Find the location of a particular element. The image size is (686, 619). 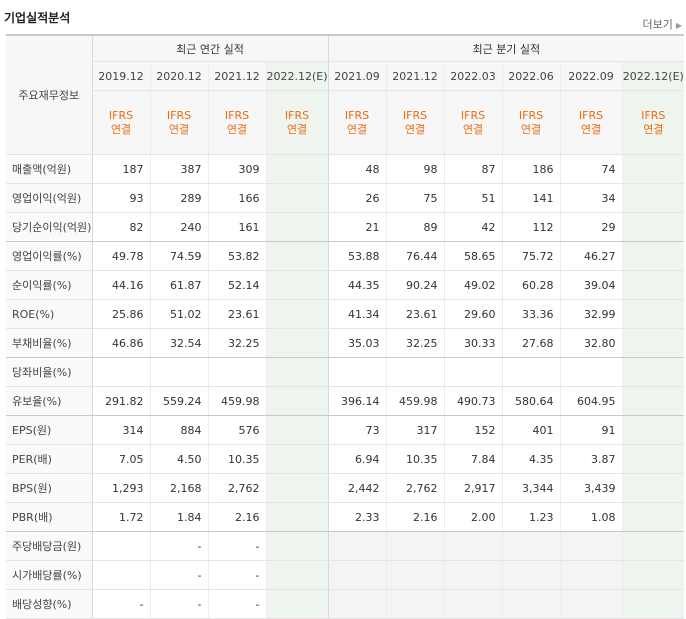

table-cell: 1,293 is located at coordinates (120, 488).